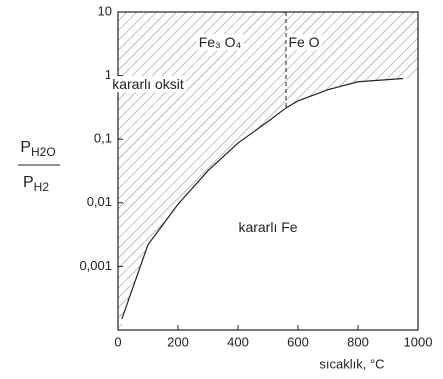 The image size is (443, 379). Describe the element at coordinates (238, 341) in the screenshot. I see `x-tick-label: 400` at that location.